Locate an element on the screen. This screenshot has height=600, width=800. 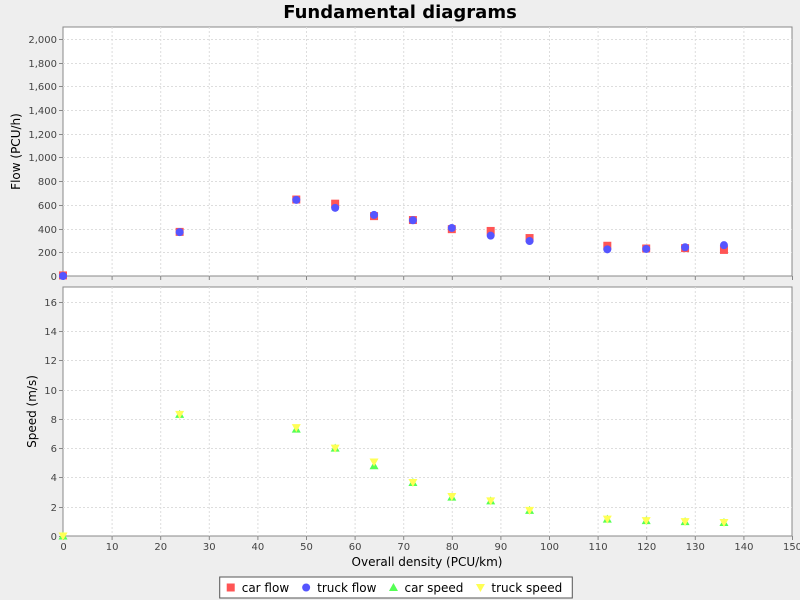
y-axis-label: Flow (PCU/h) is located at coordinates (16, 151).